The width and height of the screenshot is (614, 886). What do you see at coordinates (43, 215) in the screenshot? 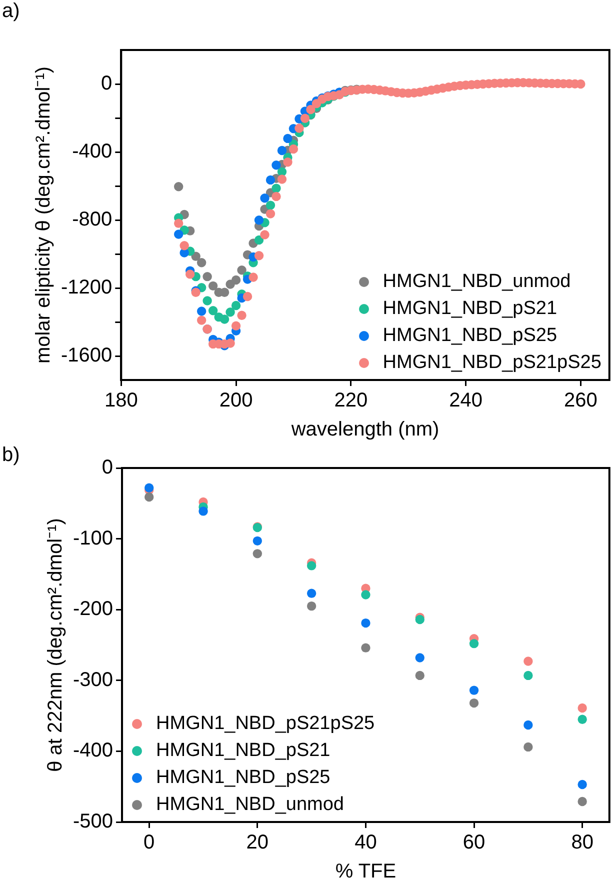
I see `y-axis-title: molar elipticity θ (deg.cm².dmol⁻¹)` at bounding box center [43, 215].